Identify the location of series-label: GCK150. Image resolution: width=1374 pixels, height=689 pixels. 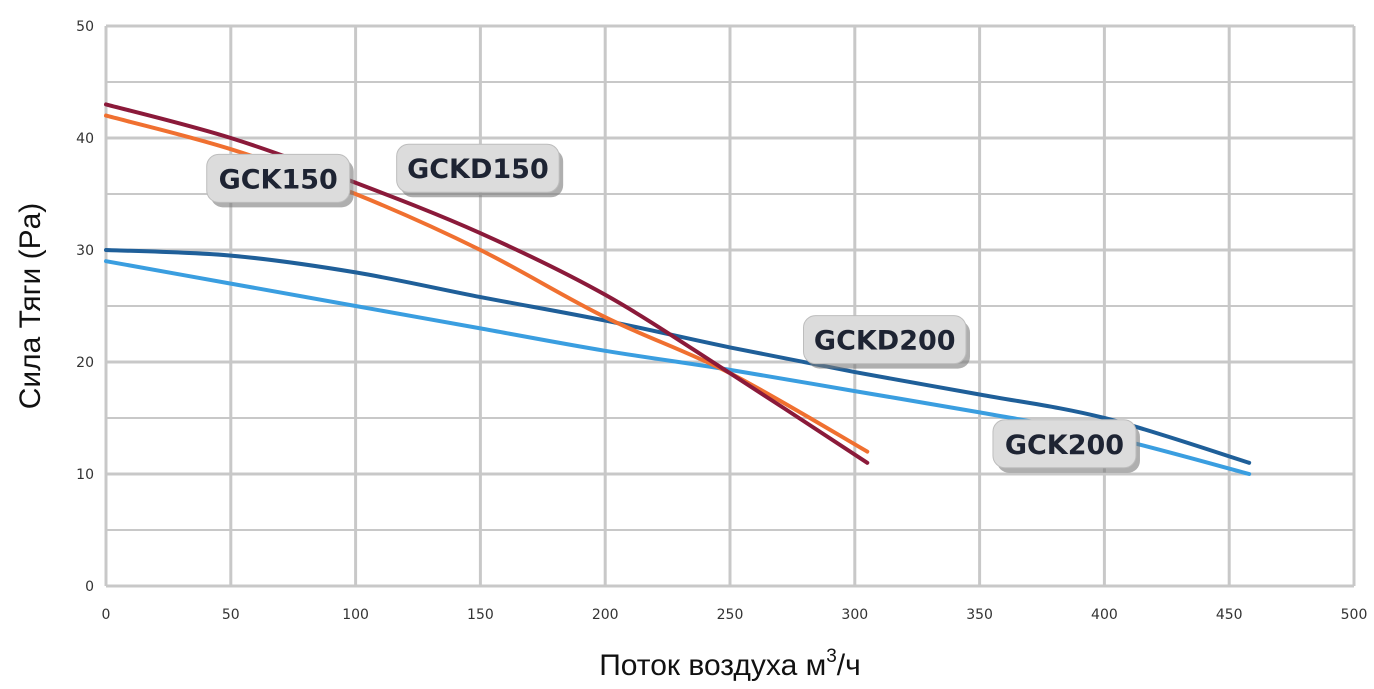
(278, 179).